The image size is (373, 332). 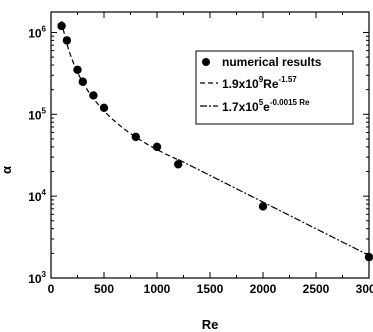 What do you see at coordinates (206, 62) in the screenshot?
I see `legend-marker-numerical` at bounding box center [206, 62].